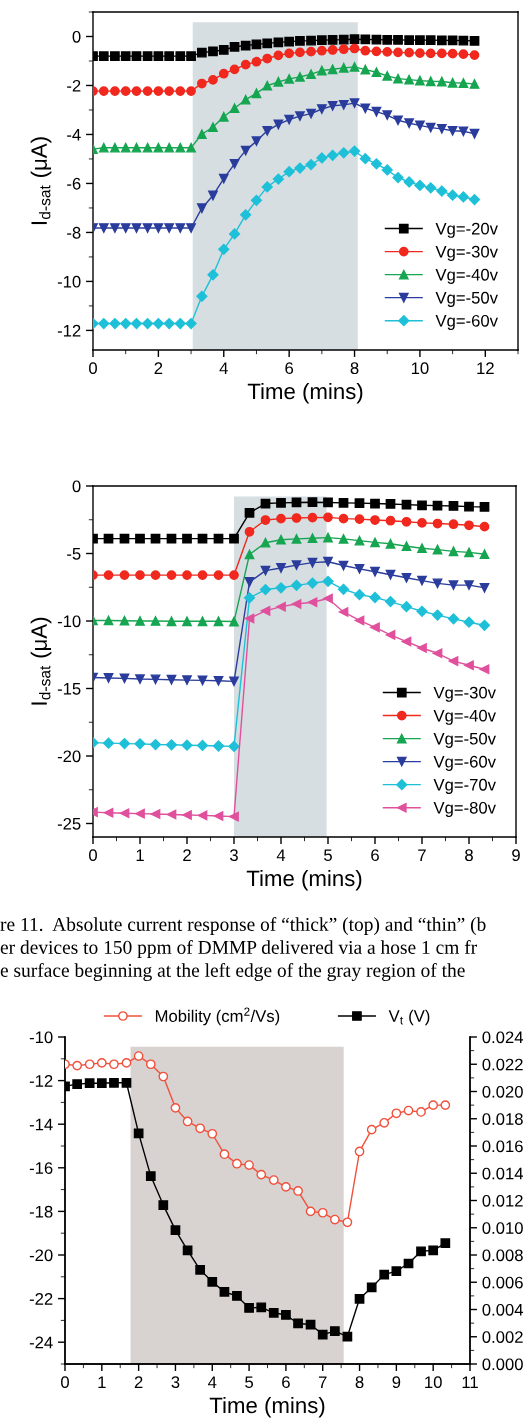 This screenshot has height=1425, width=532. Describe the element at coordinates (41, 1211) in the screenshot. I see `y-tick-label: -18` at that location.